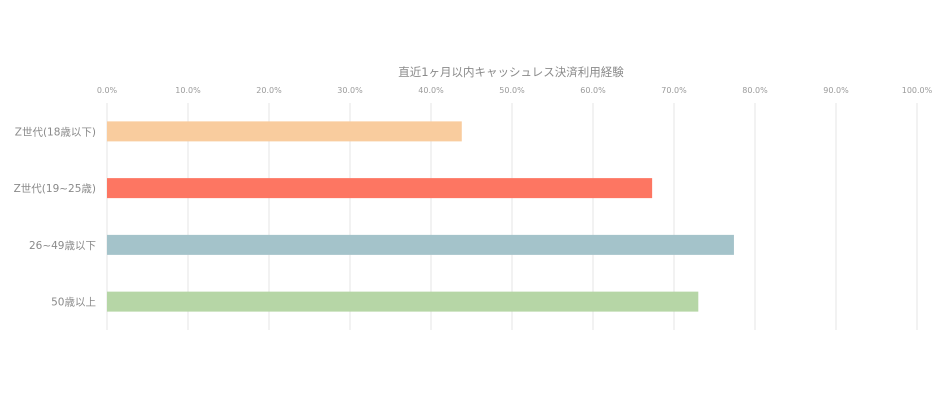  What do you see at coordinates (512, 90) in the screenshot?
I see `x-tick-label: 50.0%` at bounding box center [512, 90].